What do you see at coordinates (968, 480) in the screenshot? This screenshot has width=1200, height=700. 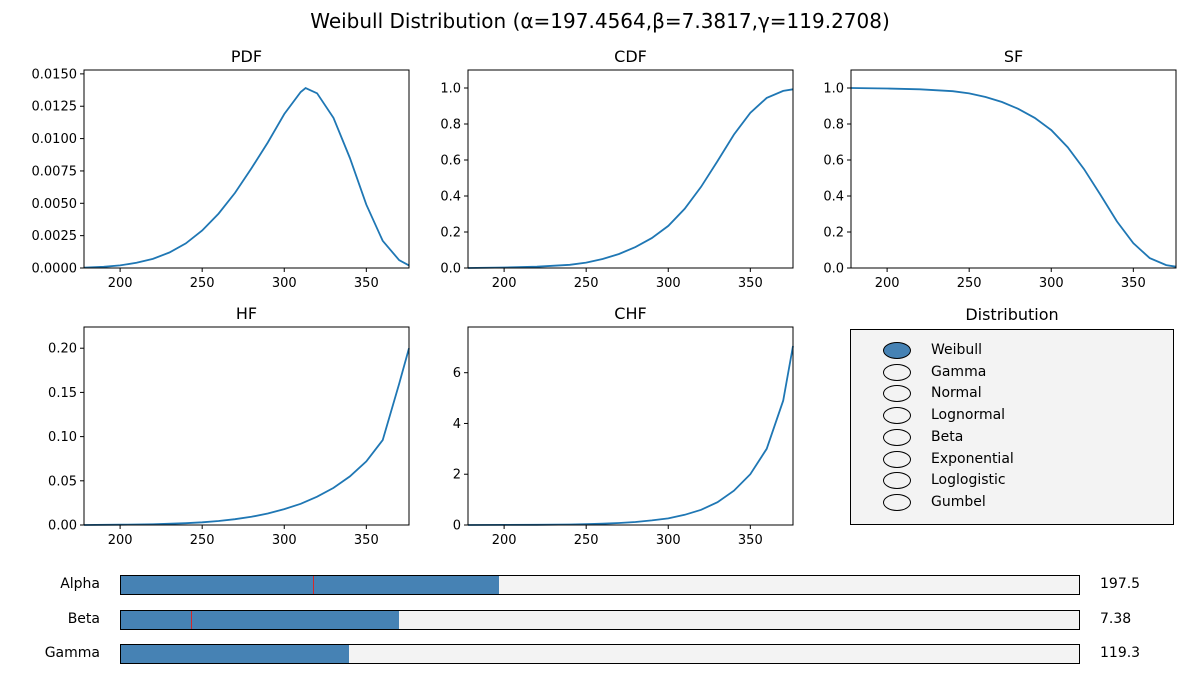 I see `radio-option-label: Loglogistic` at bounding box center [968, 480].